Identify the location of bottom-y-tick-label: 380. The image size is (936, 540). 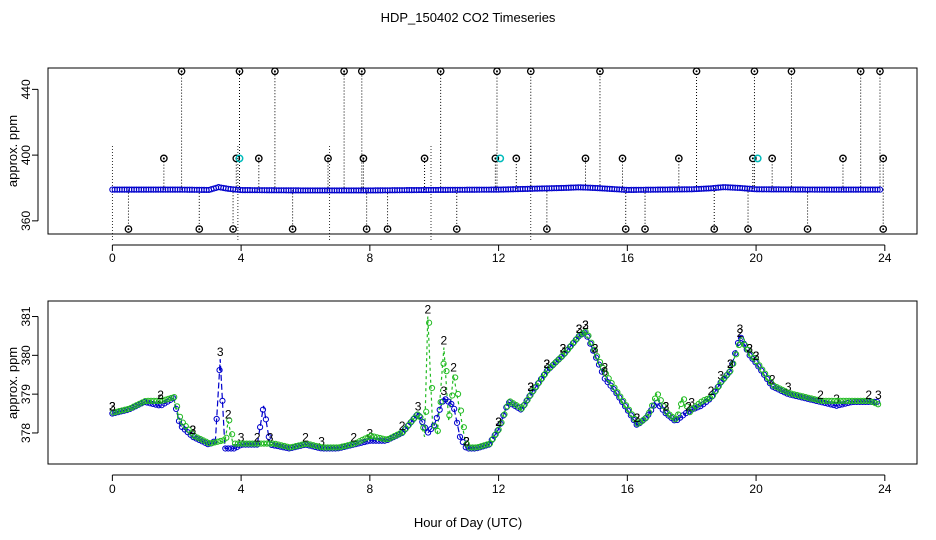
(26, 355).